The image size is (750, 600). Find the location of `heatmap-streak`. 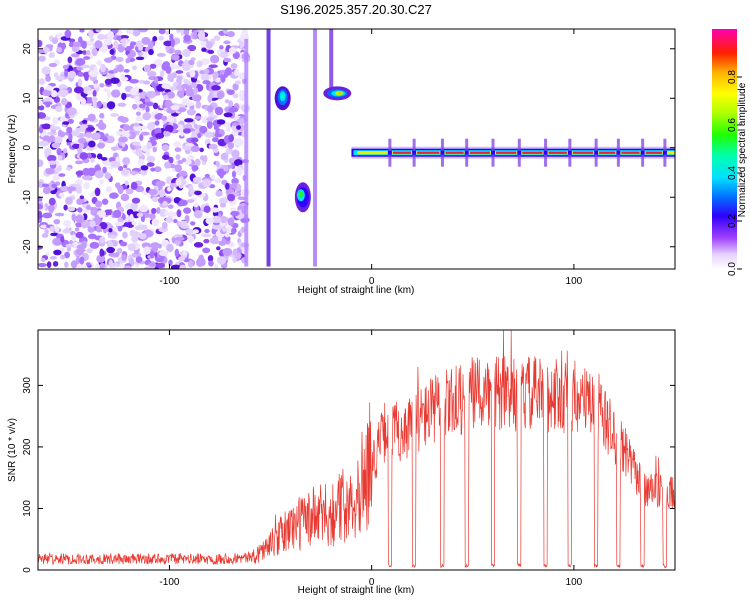

heatmap-streak is located at coordinates (246, 152).